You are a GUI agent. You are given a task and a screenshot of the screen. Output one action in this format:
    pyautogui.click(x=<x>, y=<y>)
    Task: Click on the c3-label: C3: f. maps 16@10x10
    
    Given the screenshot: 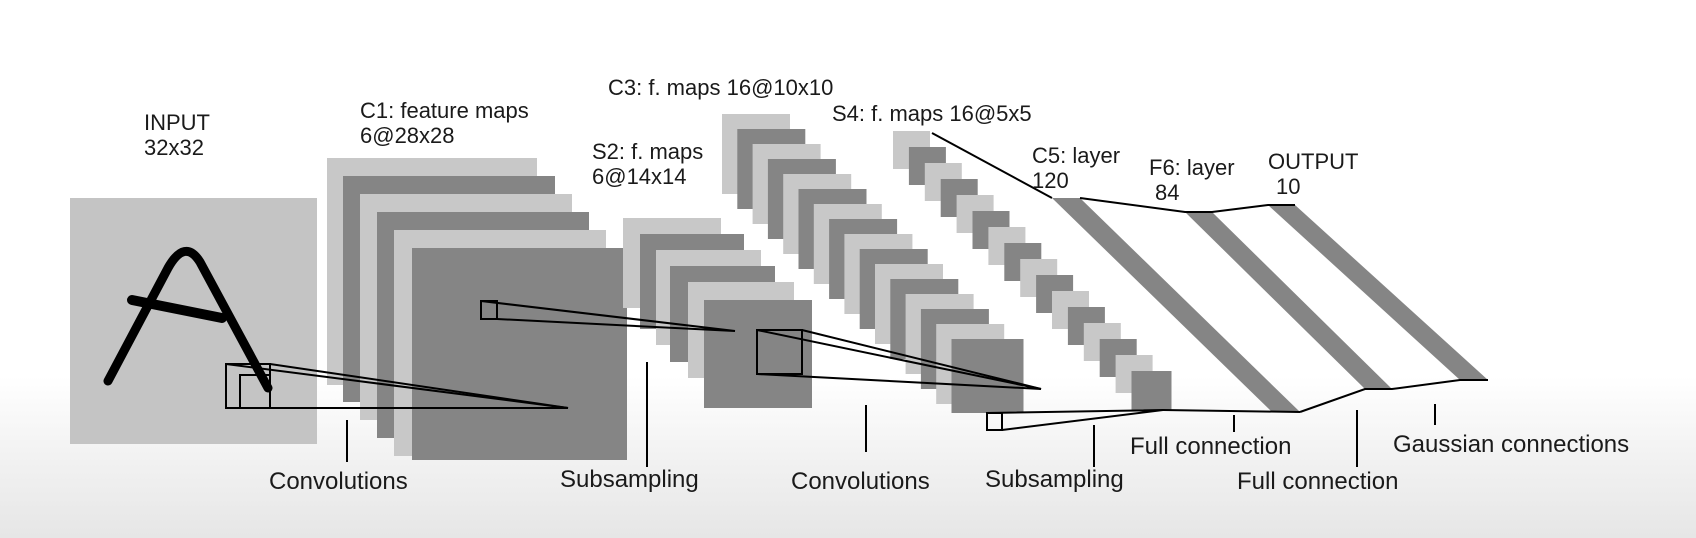 What is the action you would take?
    pyautogui.click(x=720, y=87)
    